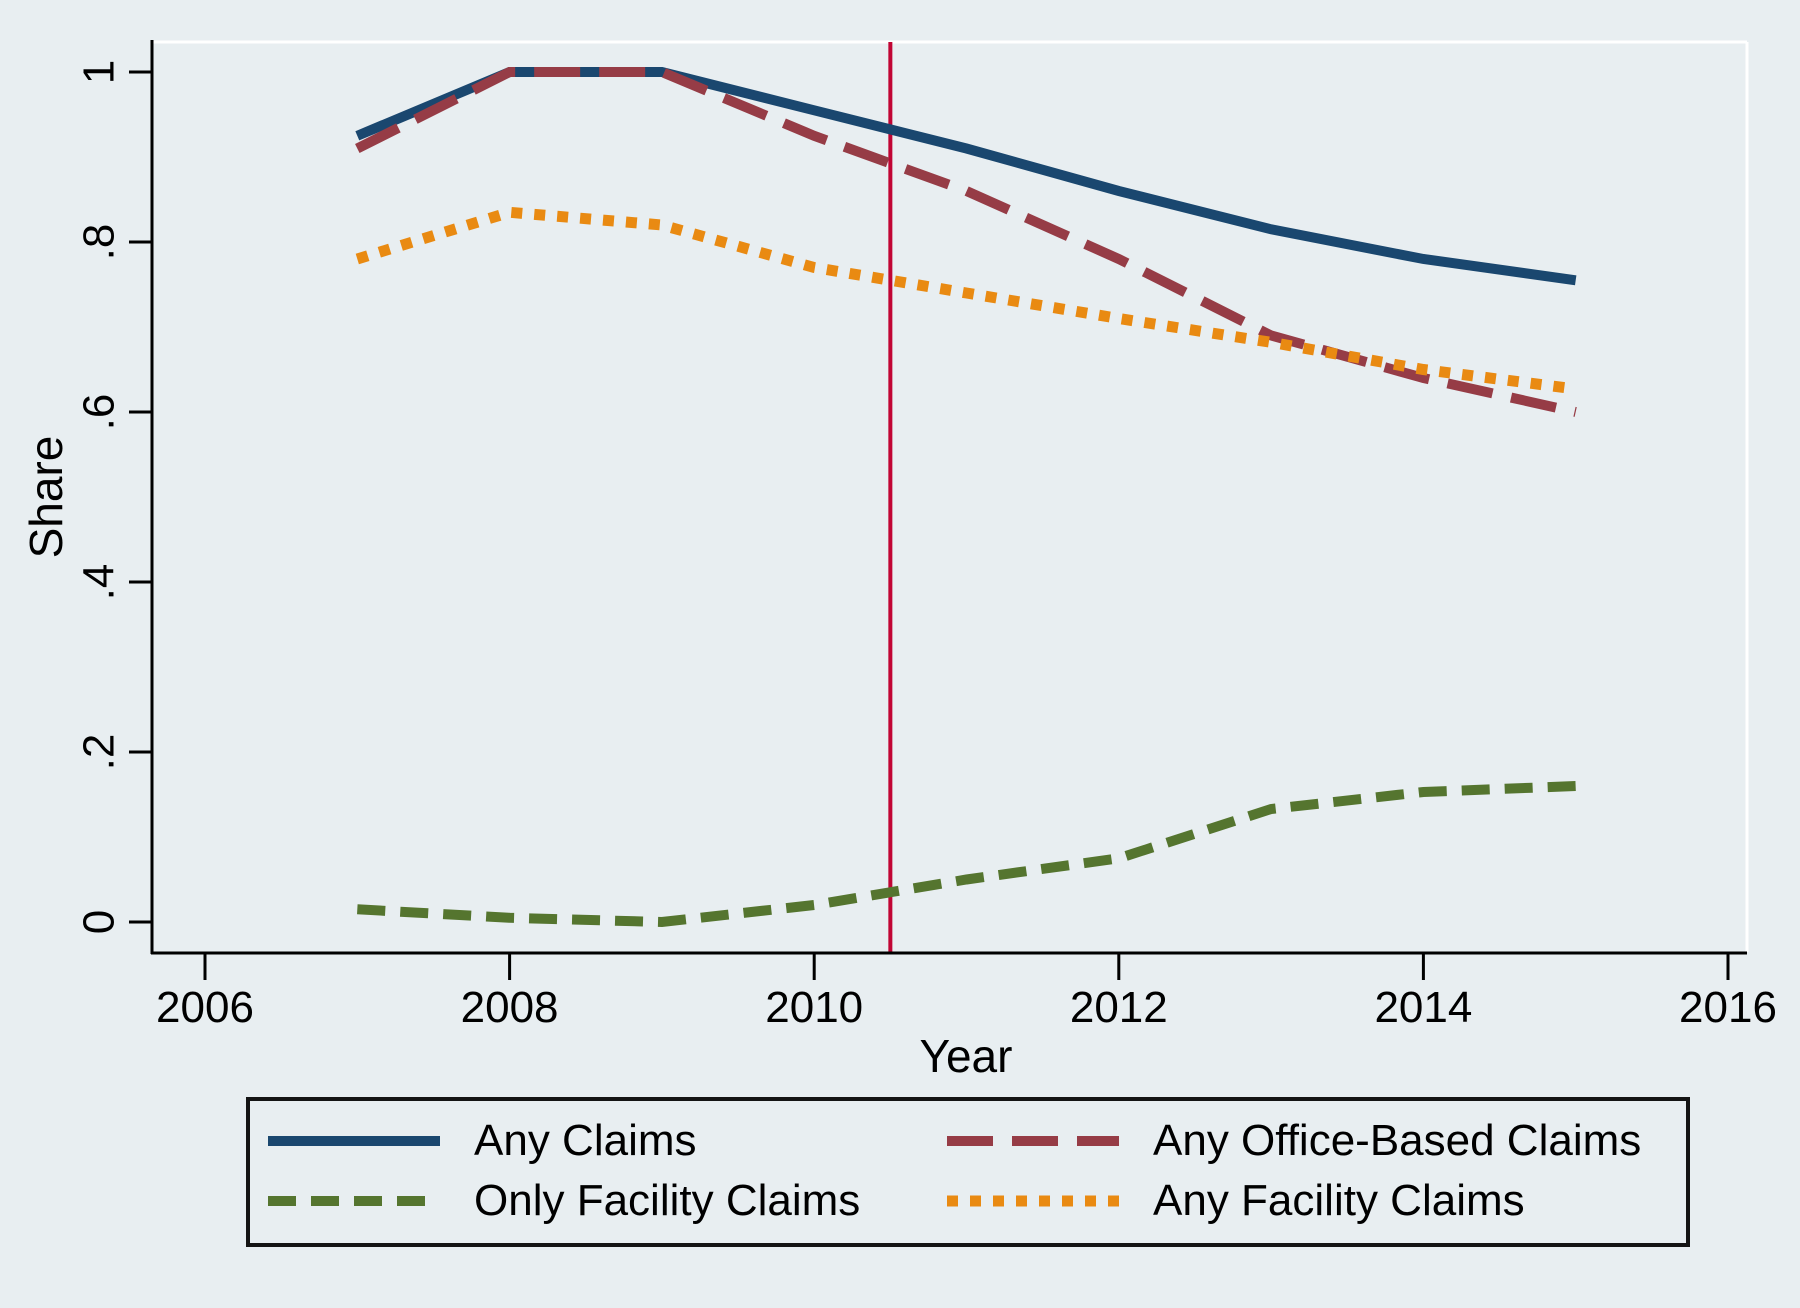 This screenshot has height=1308, width=1800. I want to click on legend-label-any-facility-claims: Any Facility Claims, so click(1339, 1200).